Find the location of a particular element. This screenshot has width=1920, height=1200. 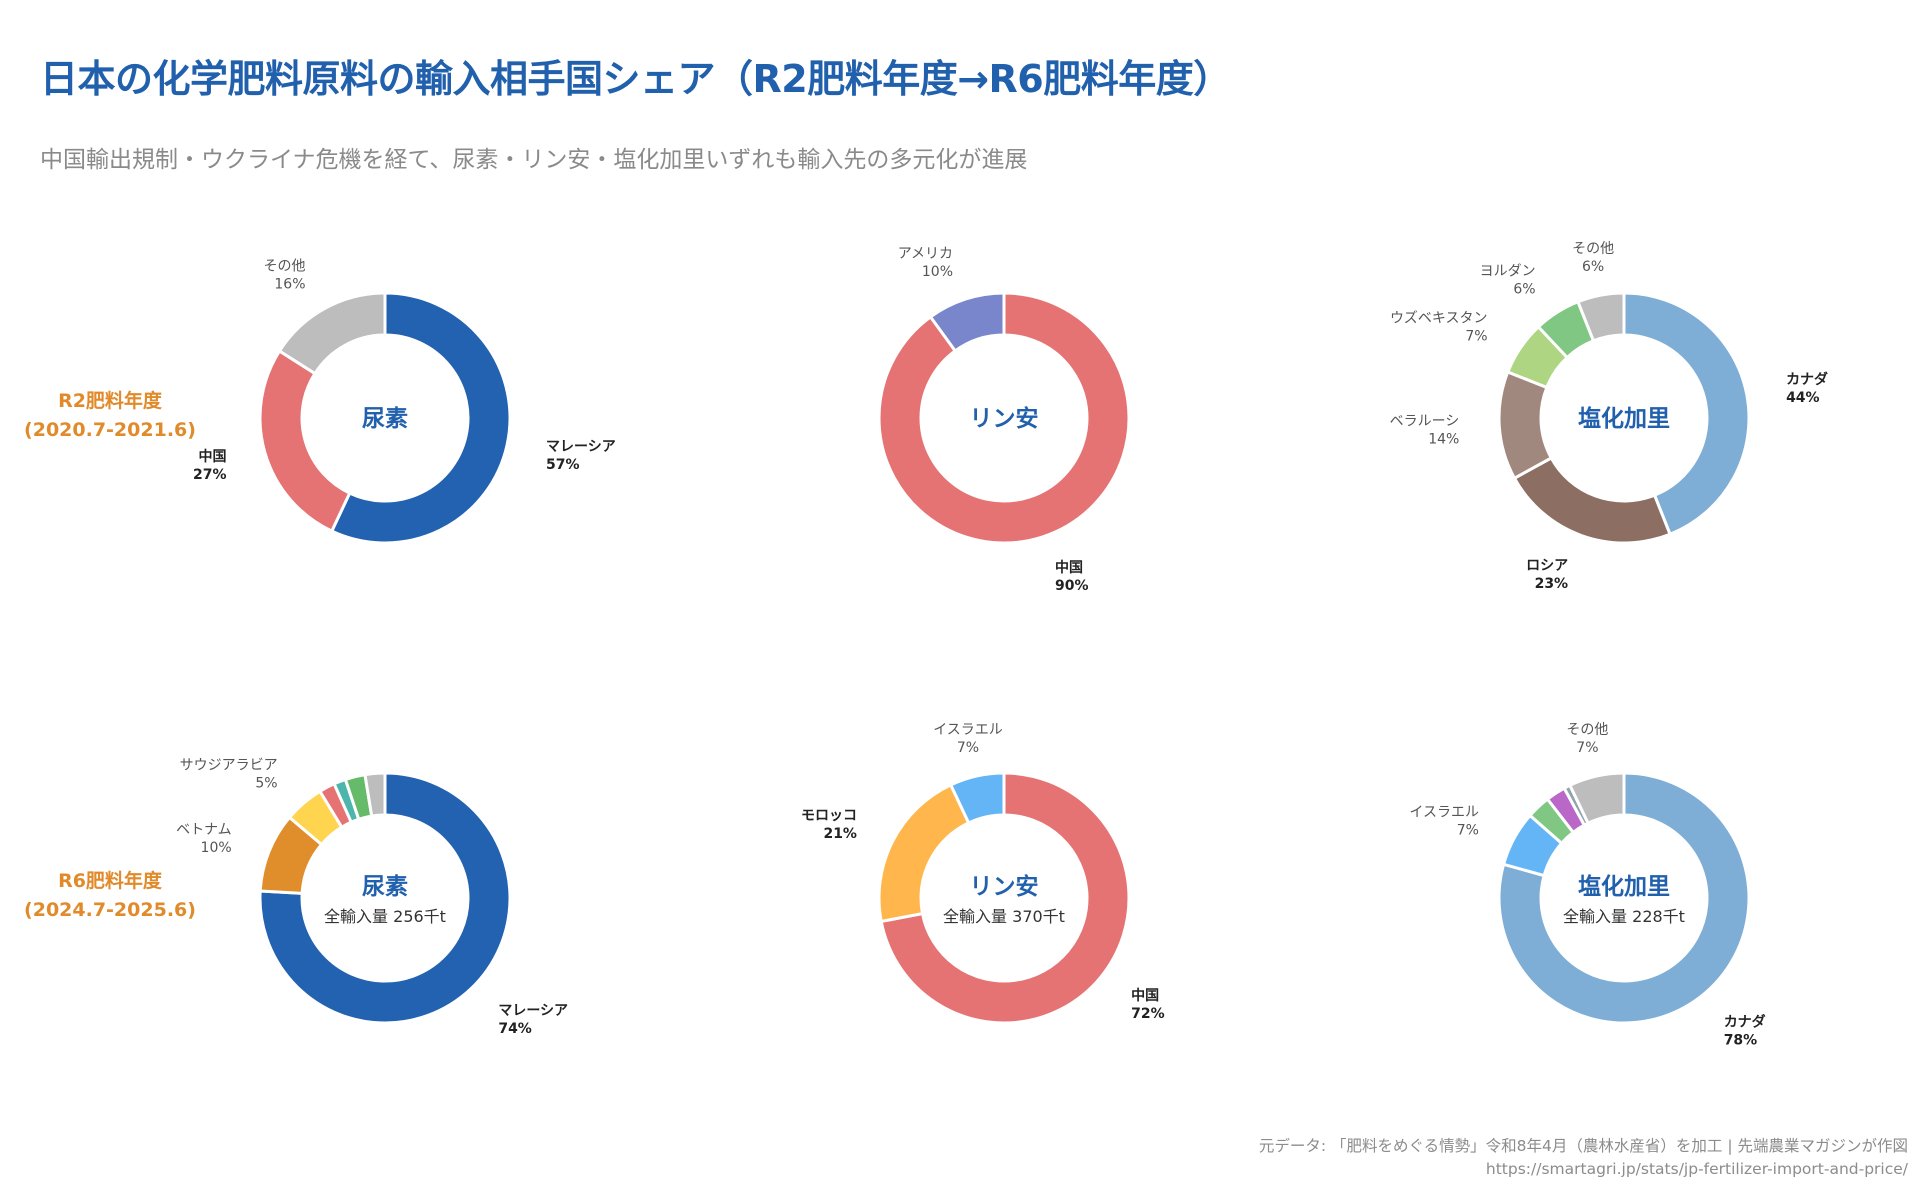

slice-label-name: ベラルーシ is located at coordinates (1425, 421).